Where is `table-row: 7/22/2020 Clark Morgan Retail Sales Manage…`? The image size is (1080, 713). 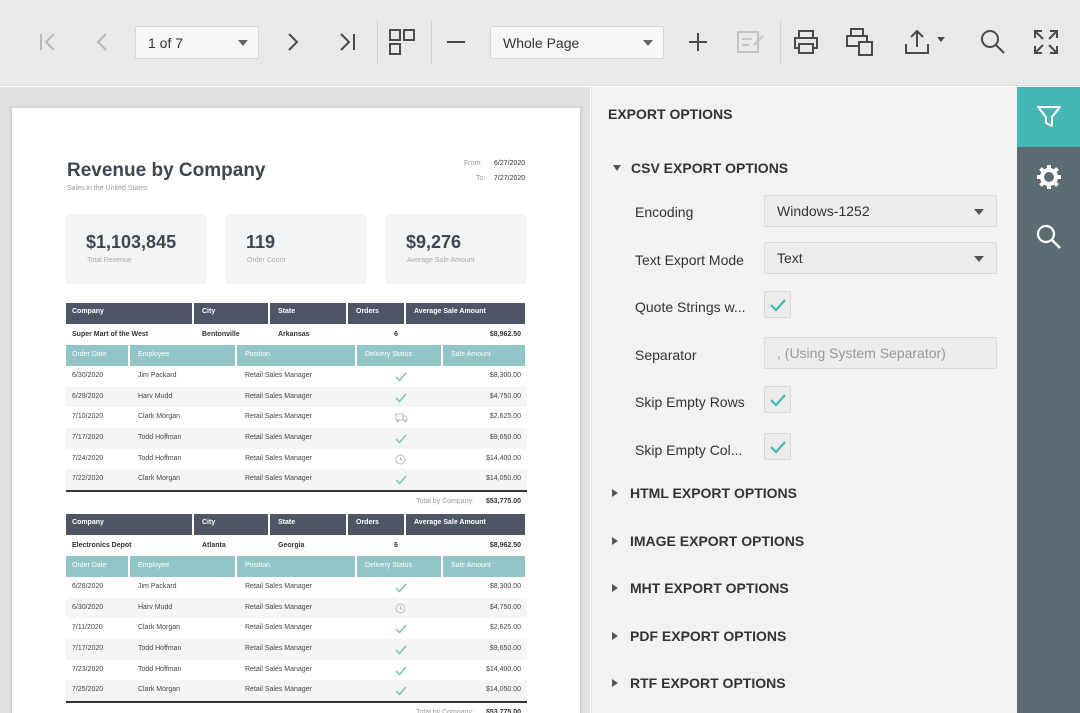 table-row: 7/22/2020 Clark Morgan Retail Sales Manage… is located at coordinates (296, 480).